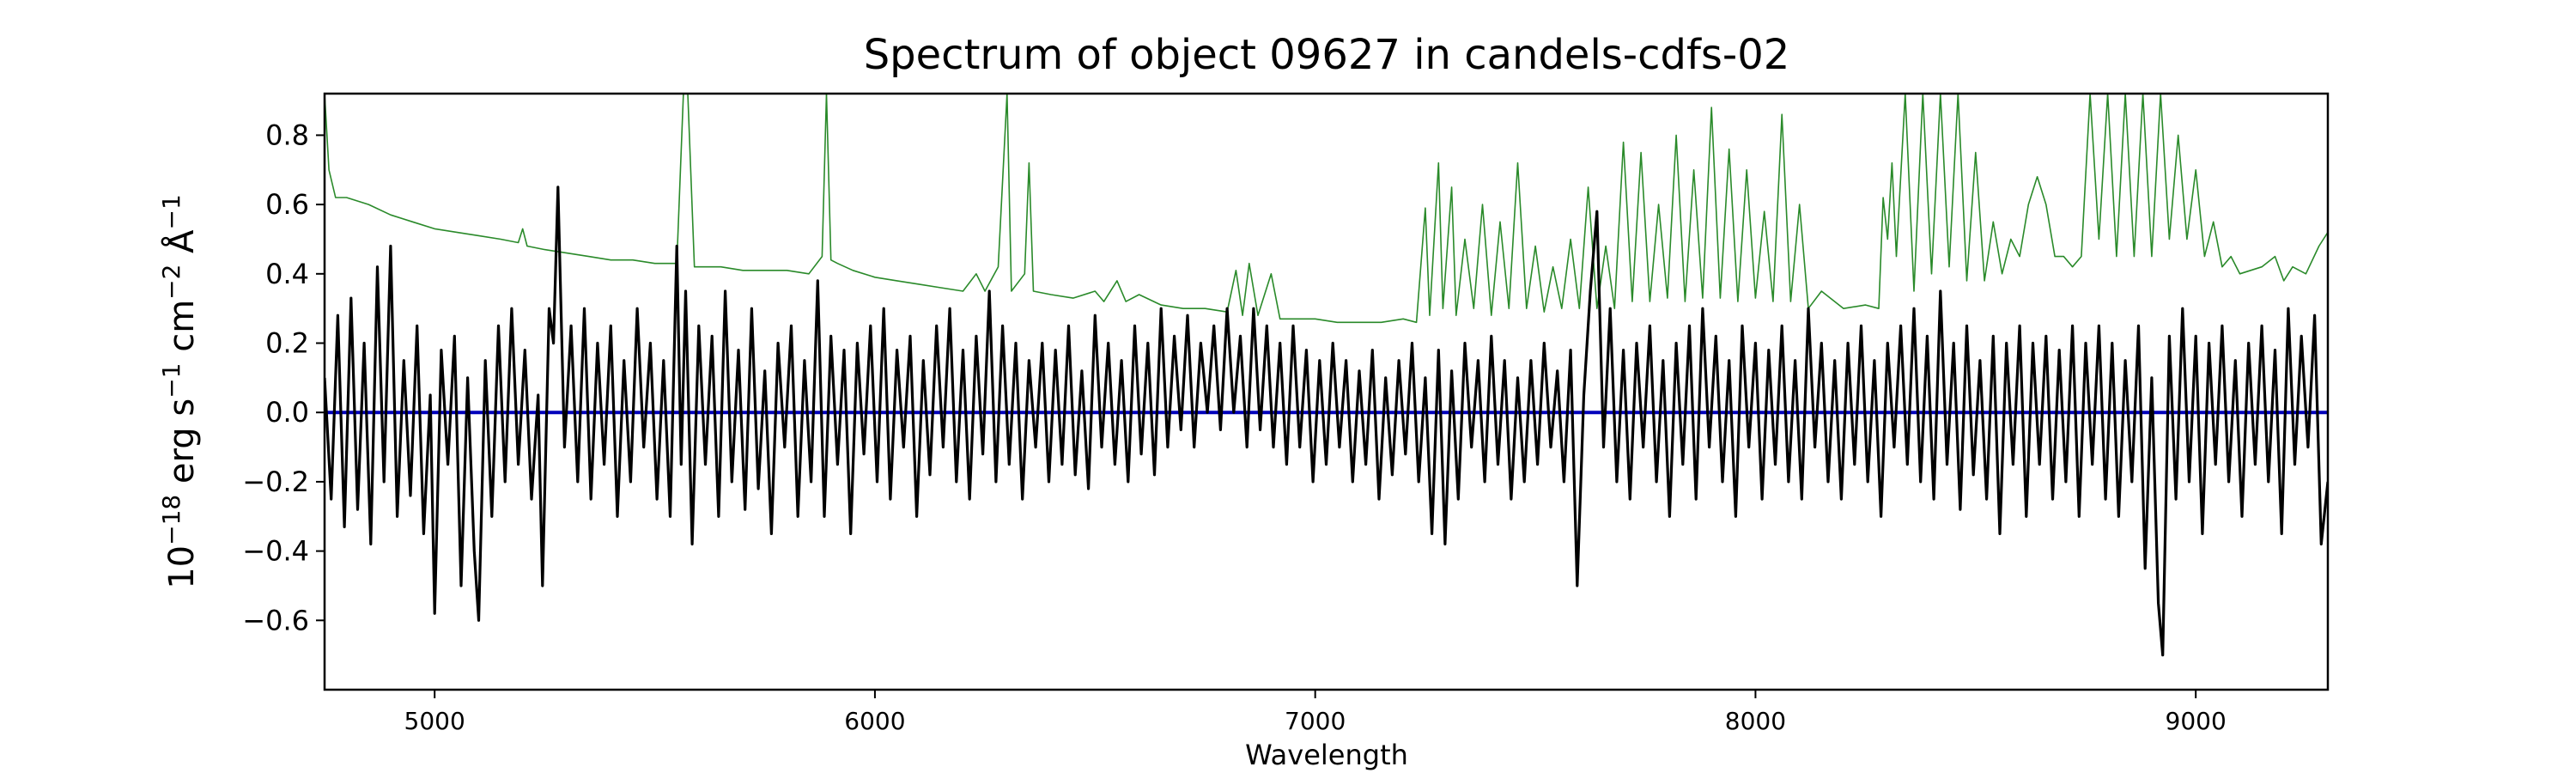  Describe the element at coordinates (287, 274) in the screenshot. I see `y-tick-label: 0.4` at that location.